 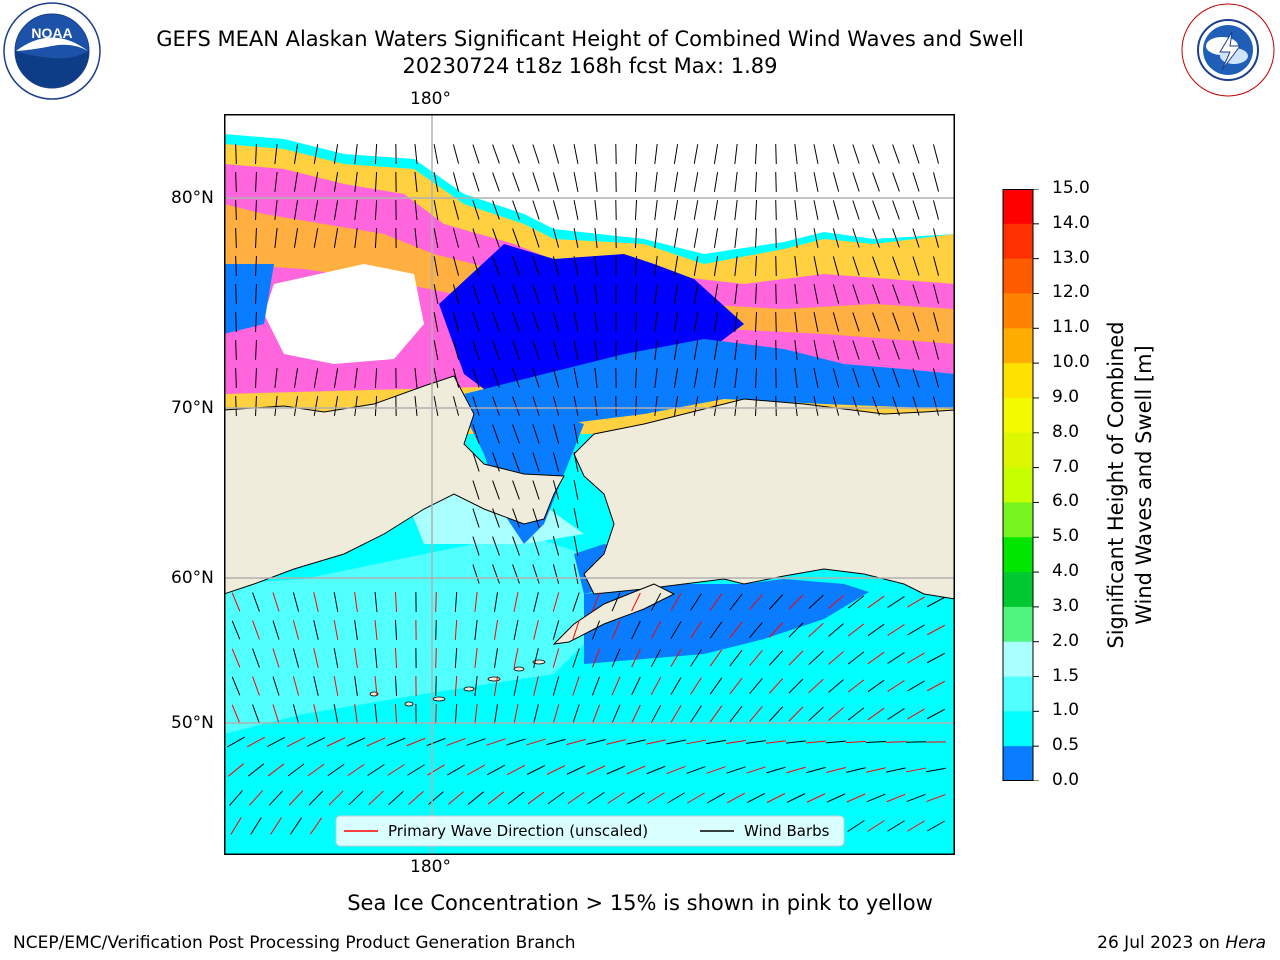 I want to click on colorbar-tick-label: 0.5, so click(x=1066, y=745).